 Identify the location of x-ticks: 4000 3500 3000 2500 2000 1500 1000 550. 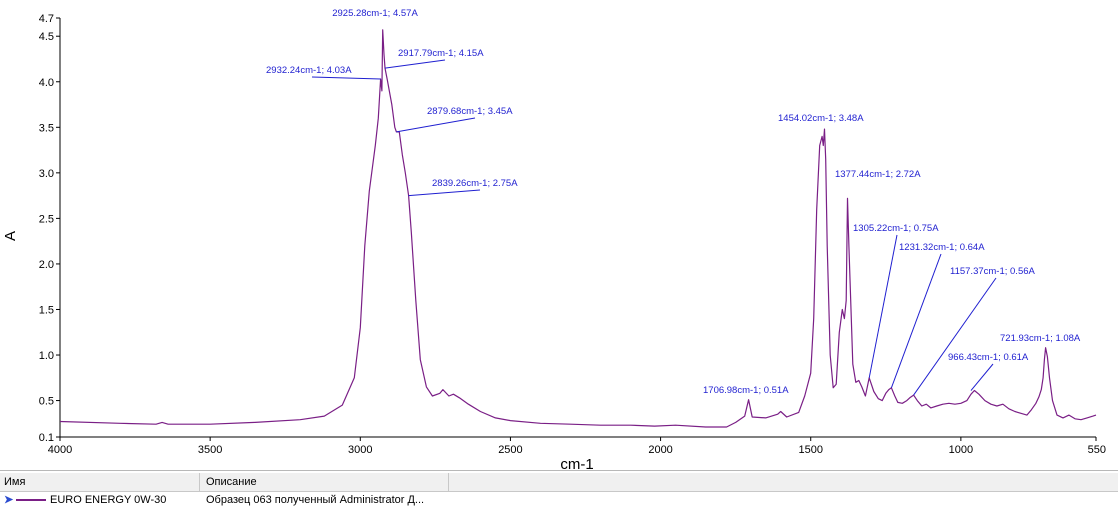
(577, 446).